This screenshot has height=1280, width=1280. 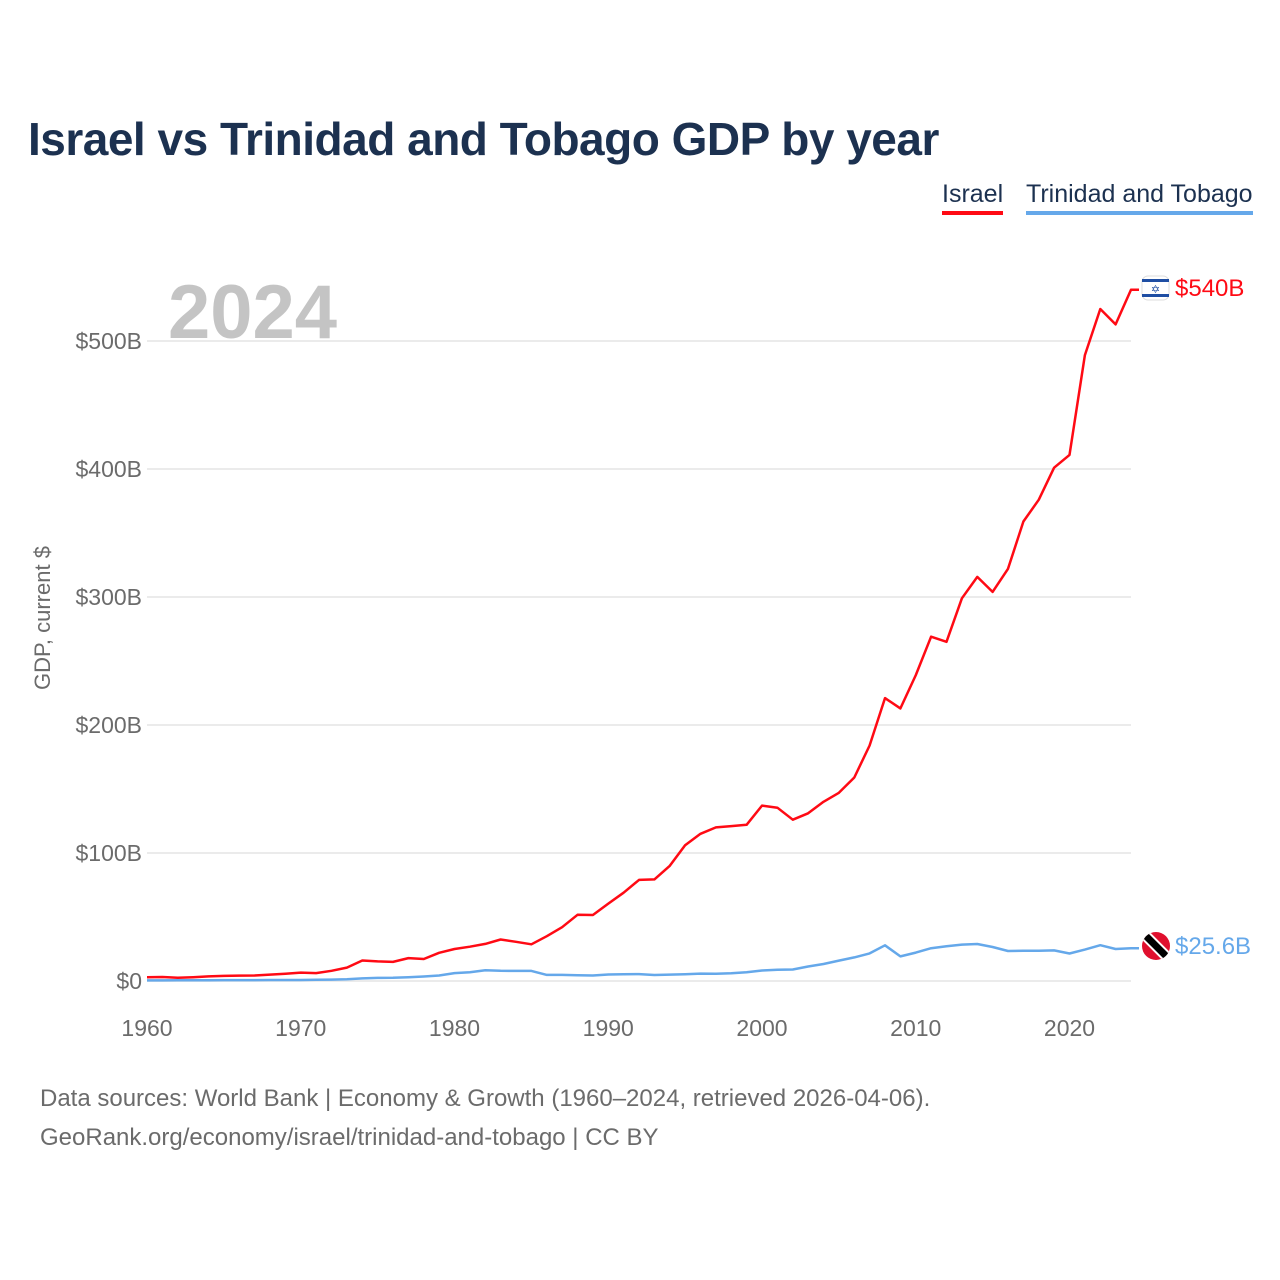 I want to click on legend-israel: Israel, so click(x=973, y=197).